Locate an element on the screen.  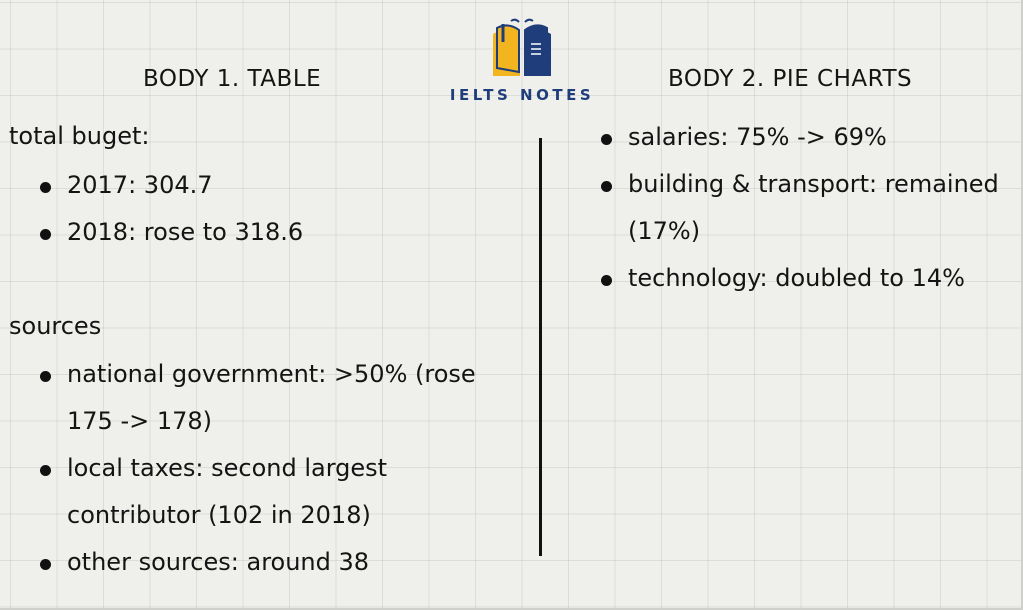
column-divider is located at coordinates (540, 347).